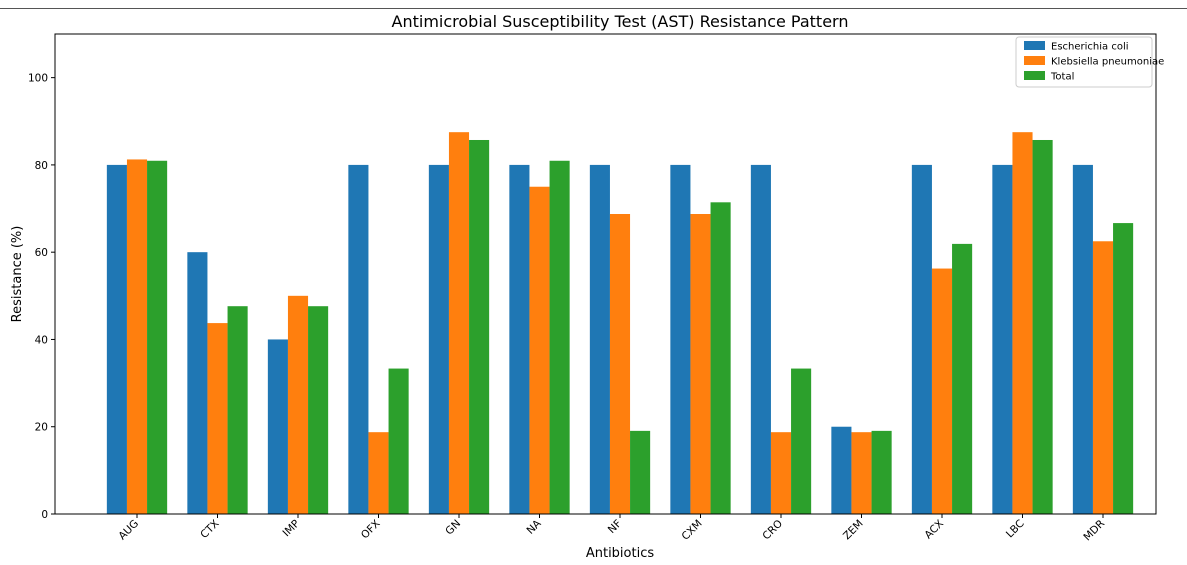  I want to click on legend-label-0: Escherichia coli, so click(1090, 47).